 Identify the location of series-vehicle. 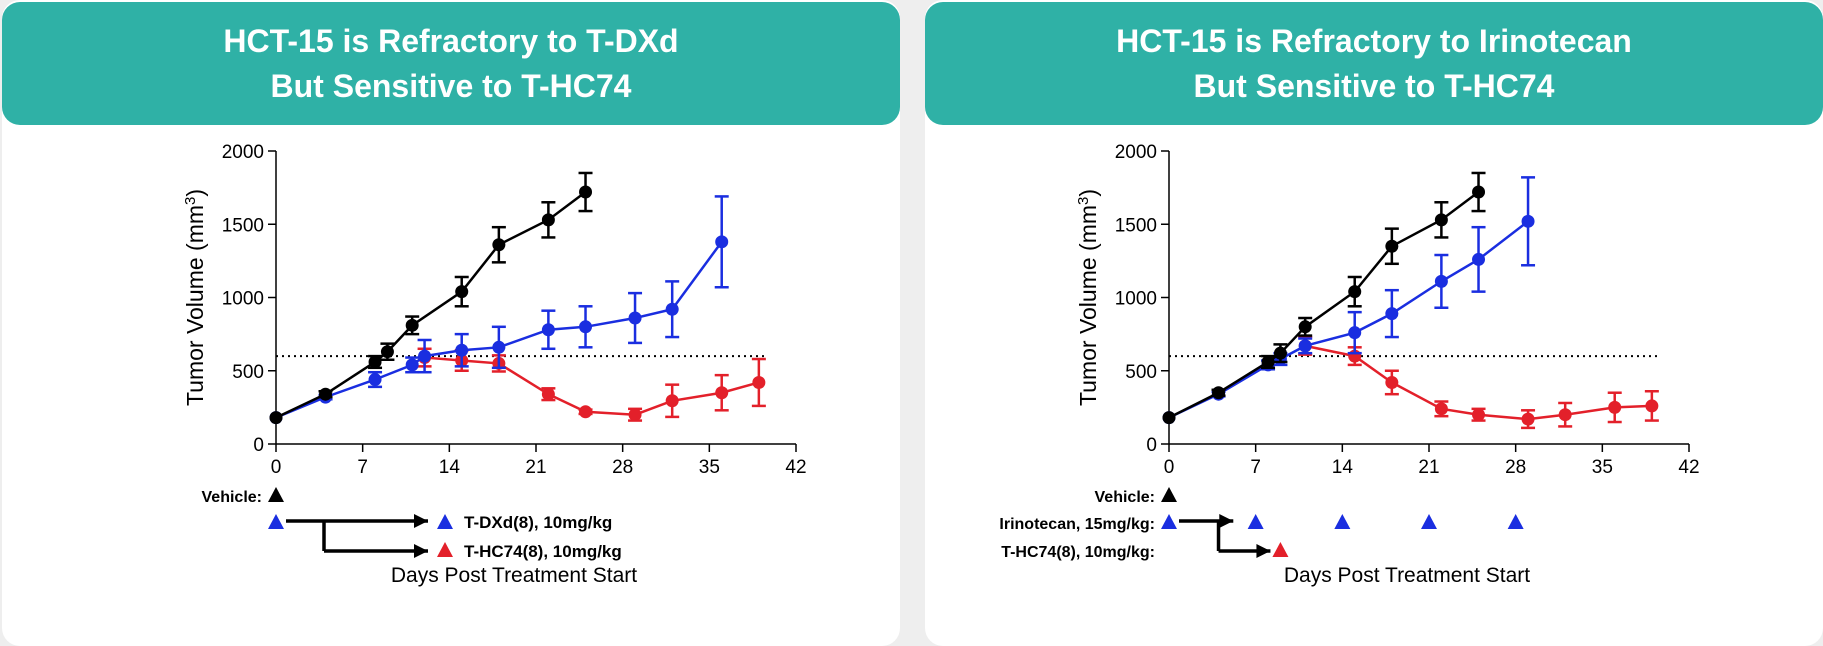
(431, 298).